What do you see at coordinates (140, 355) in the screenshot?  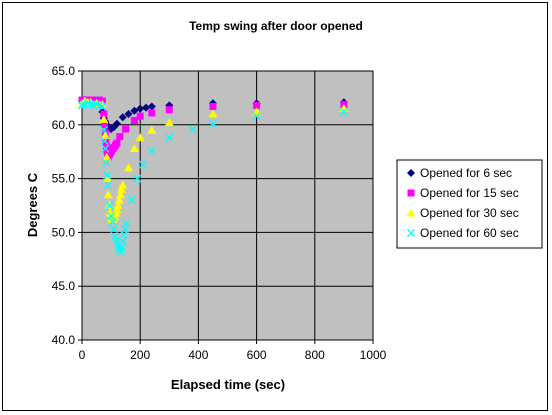 I see `x-tick-label: 200` at bounding box center [140, 355].